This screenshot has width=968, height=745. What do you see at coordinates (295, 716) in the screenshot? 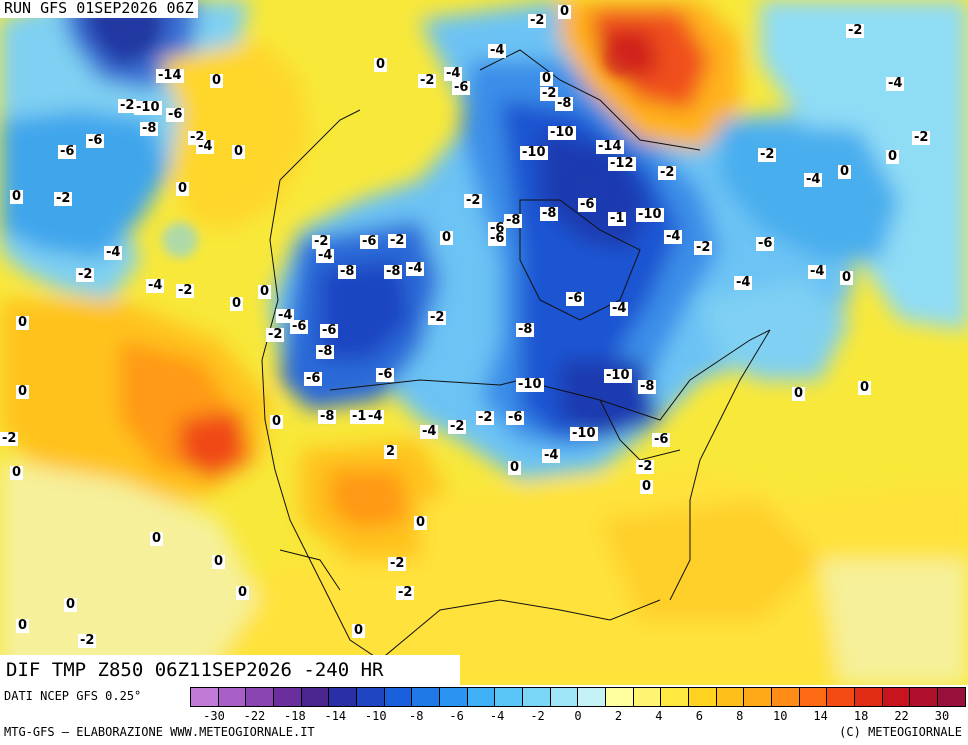
I see `legend-tick-label: -18` at bounding box center [295, 716].